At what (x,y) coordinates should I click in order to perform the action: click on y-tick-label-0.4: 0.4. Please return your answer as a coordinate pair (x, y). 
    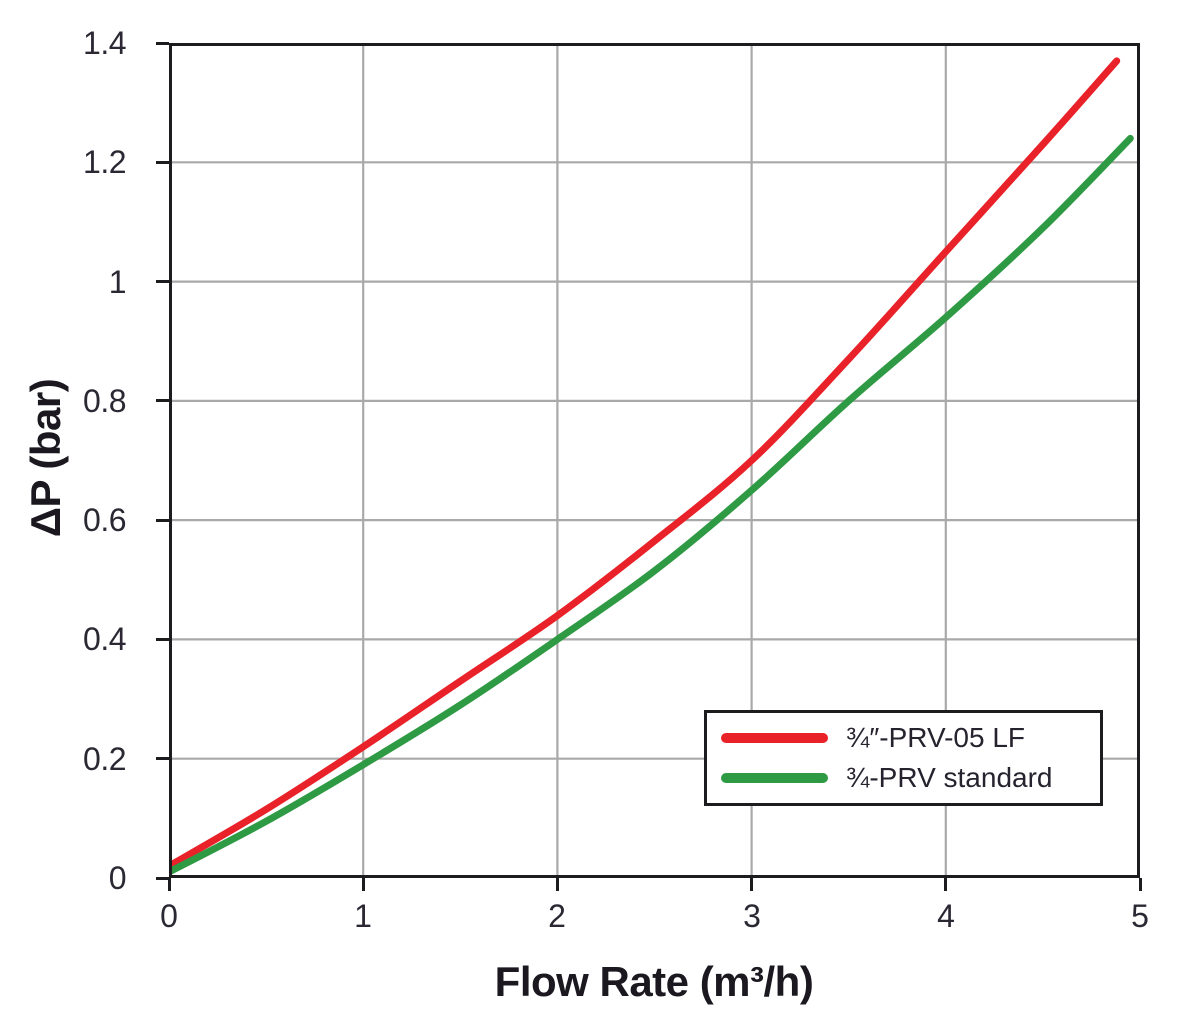
    Looking at the image, I should click on (104, 639).